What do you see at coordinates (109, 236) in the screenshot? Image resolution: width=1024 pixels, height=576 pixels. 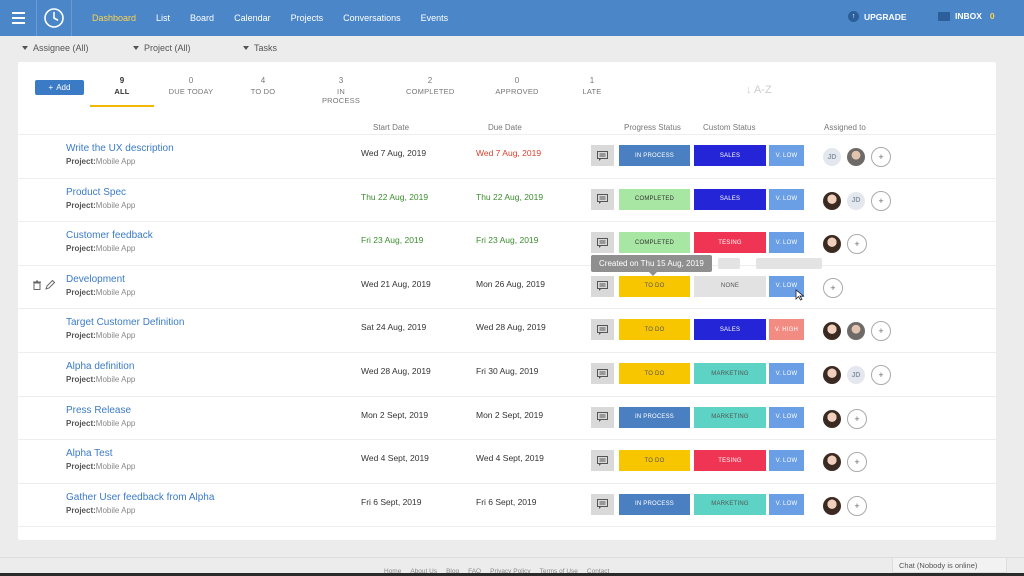 I see `task-title: Customer feedback` at bounding box center [109, 236].